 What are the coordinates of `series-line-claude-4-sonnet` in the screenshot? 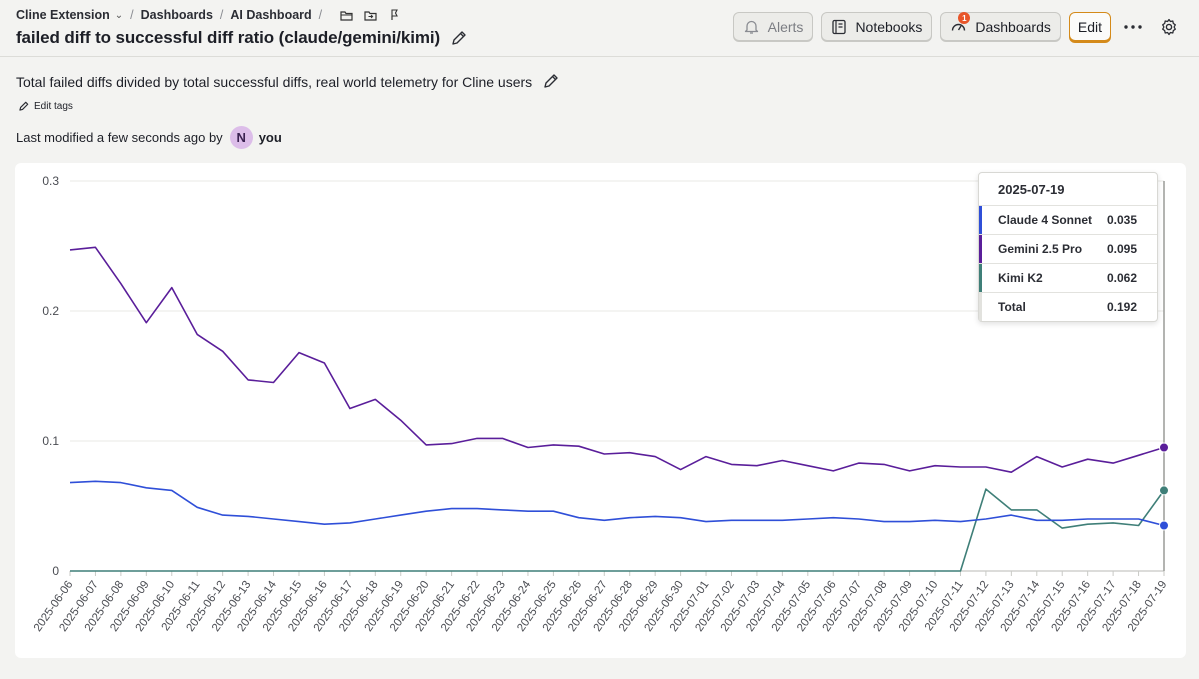 It's located at (617, 503).